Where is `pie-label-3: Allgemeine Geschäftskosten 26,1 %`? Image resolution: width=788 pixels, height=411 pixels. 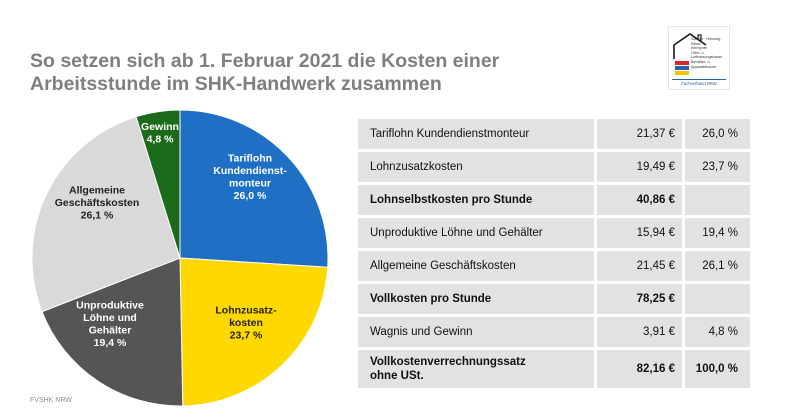 pie-label-3: Allgemeine Geschäftskosten 26,1 % is located at coordinates (97, 203).